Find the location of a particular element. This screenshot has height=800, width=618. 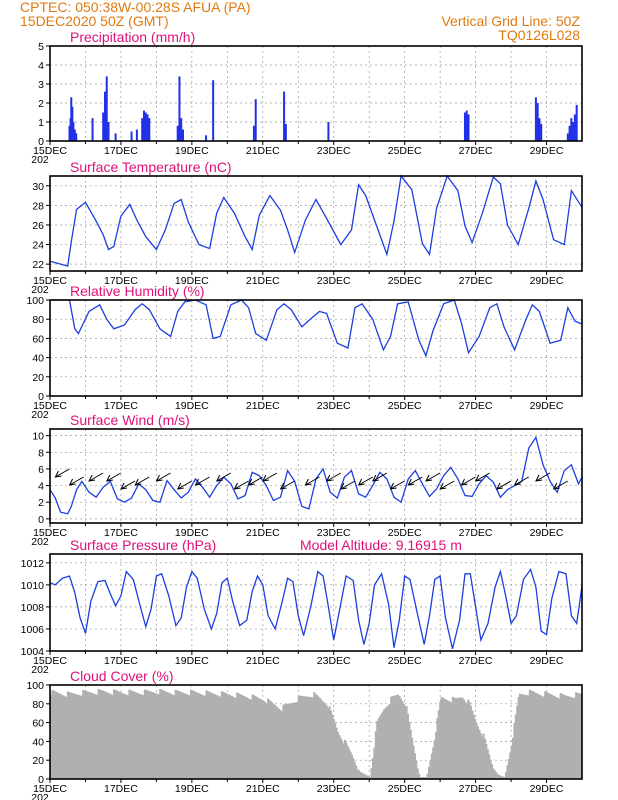

model-altitude: Model Altitude: 9.16915 m is located at coordinates (381, 545).